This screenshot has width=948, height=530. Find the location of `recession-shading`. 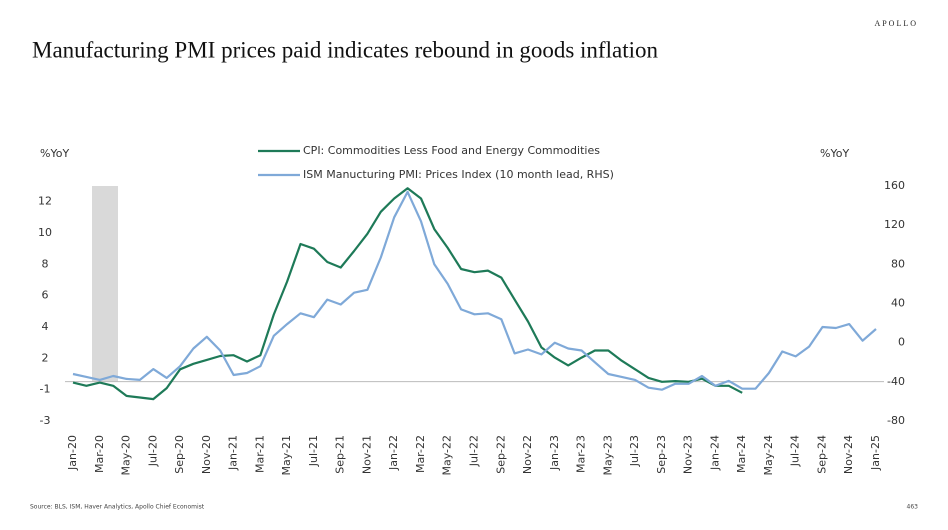

recession-shading is located at coordinates (105, 284).